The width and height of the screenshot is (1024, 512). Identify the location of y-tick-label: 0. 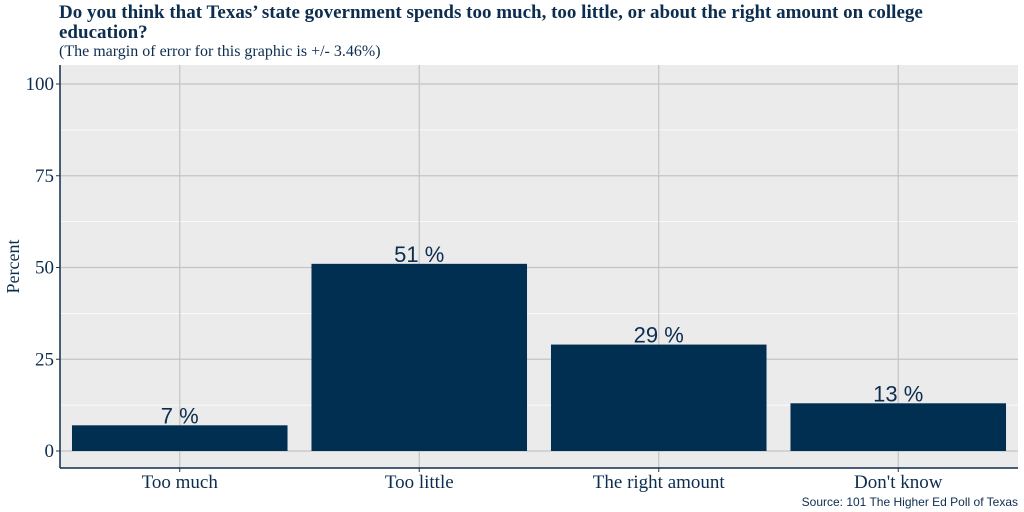
(50, 451).